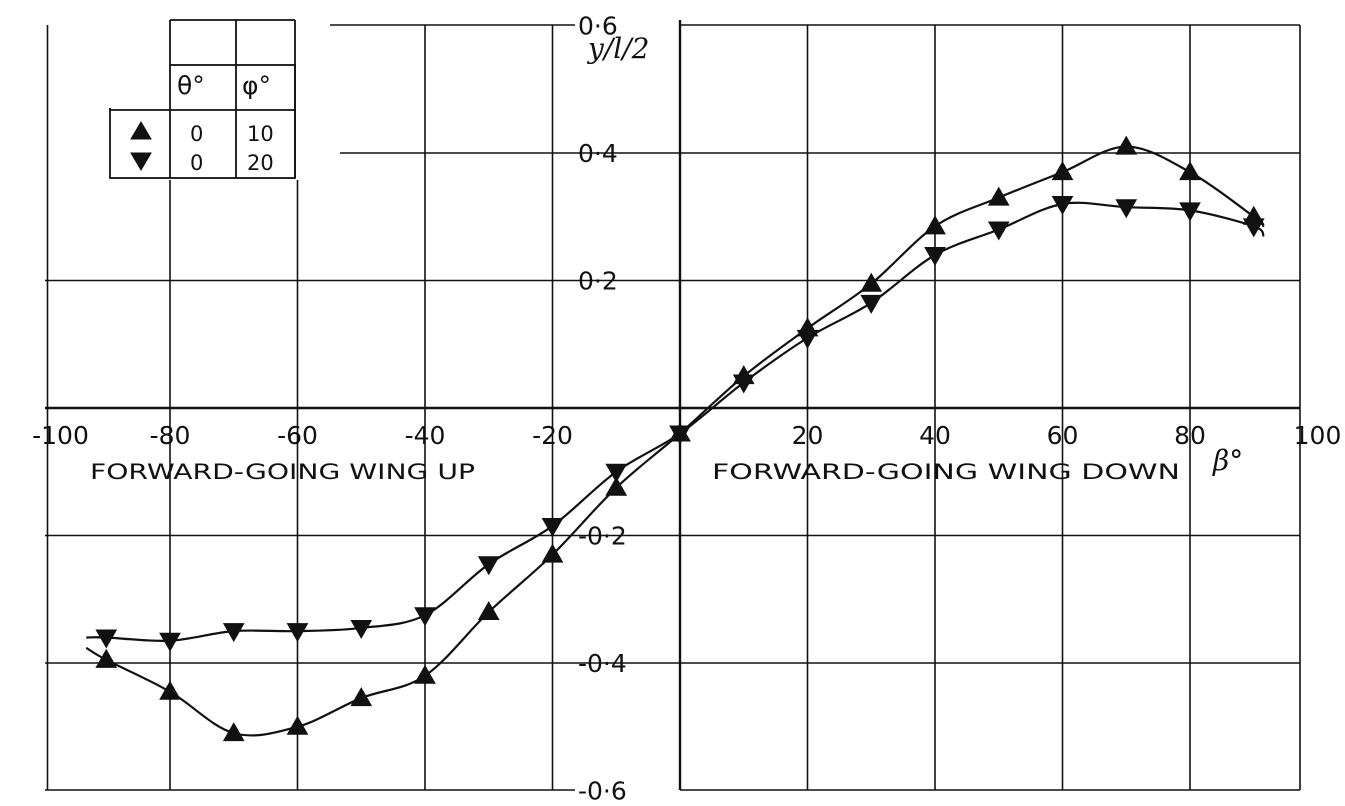 This screenshot has width=1345, height=806. Describe the element at coordinates (602, 791) in the screenshot. I see `y-tick-label: -0·6` at that location.